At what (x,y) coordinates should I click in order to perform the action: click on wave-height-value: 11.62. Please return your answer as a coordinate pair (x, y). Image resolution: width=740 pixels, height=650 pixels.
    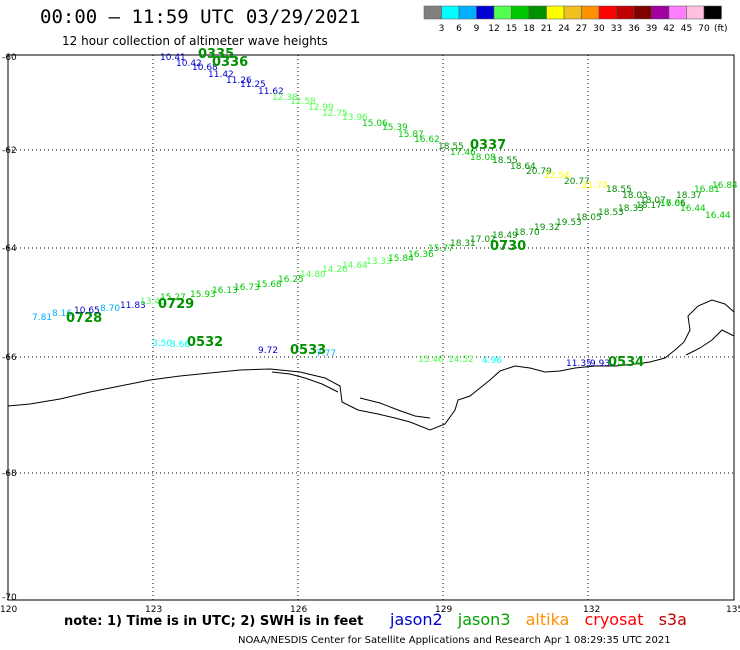
    Looking at the image, I should click on (271, 92).